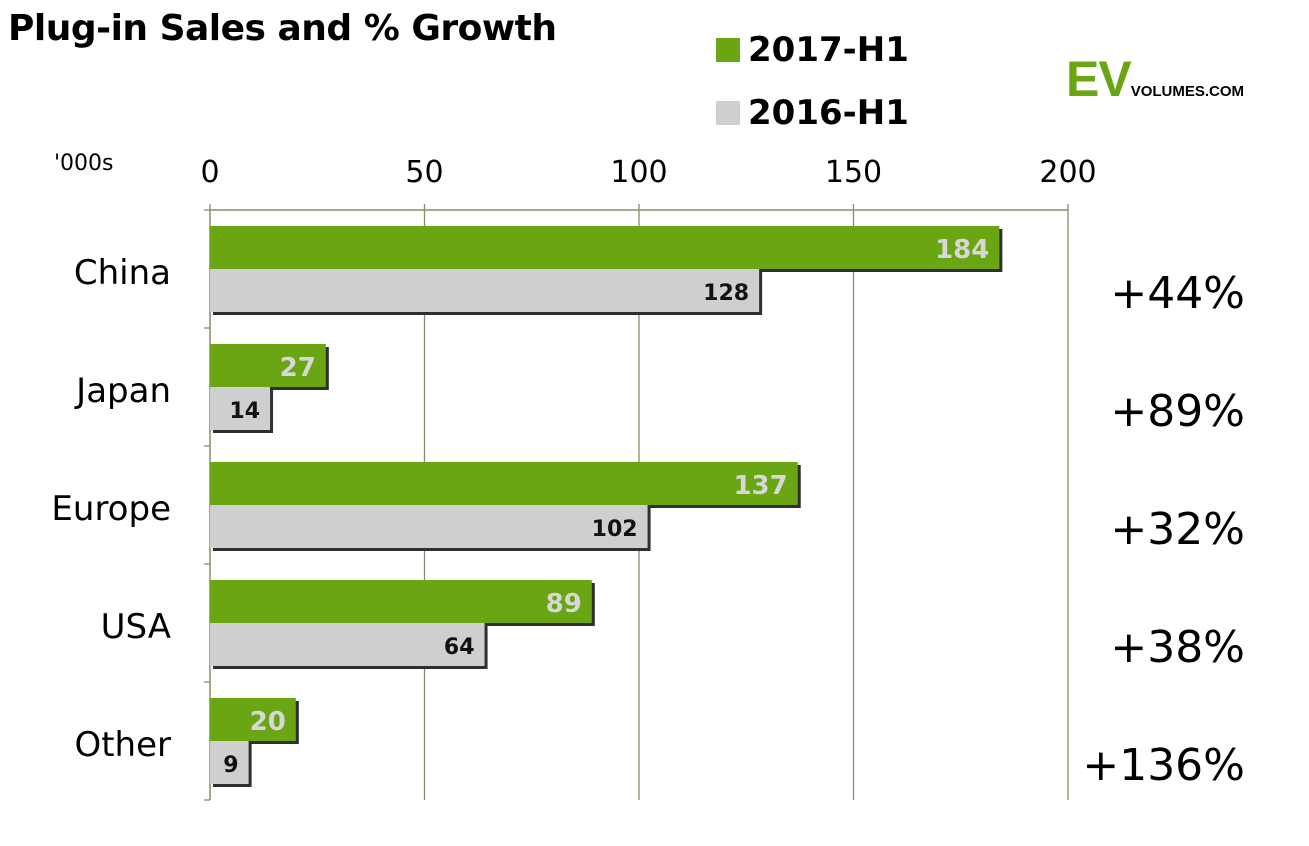  I want to click on chart-title: Plug-in Sales and % Growth, so click(282, 28).